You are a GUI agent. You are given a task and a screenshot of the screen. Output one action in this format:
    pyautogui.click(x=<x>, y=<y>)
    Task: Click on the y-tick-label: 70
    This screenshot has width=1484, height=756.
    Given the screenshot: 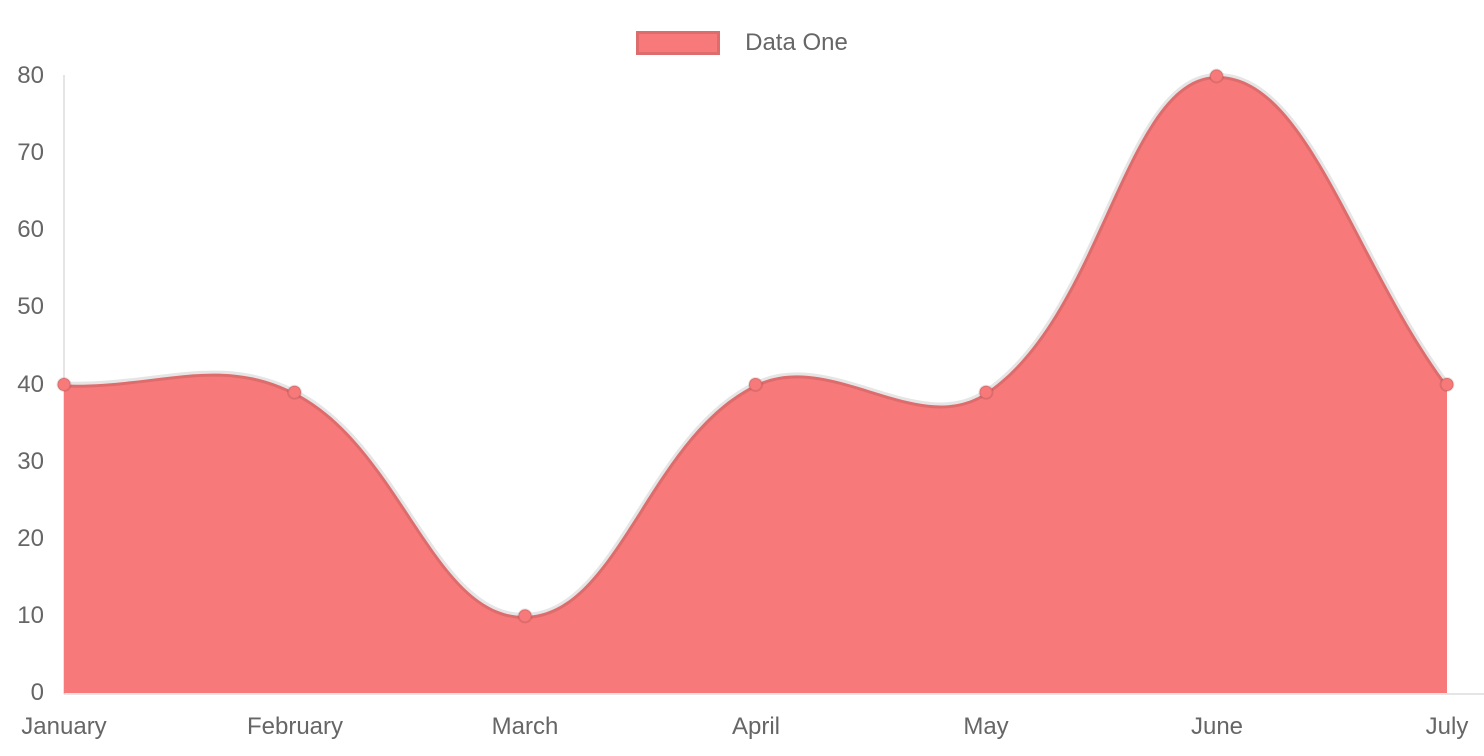 What is the action you would take?
    pyautogui.click(x=30, y=152)
    